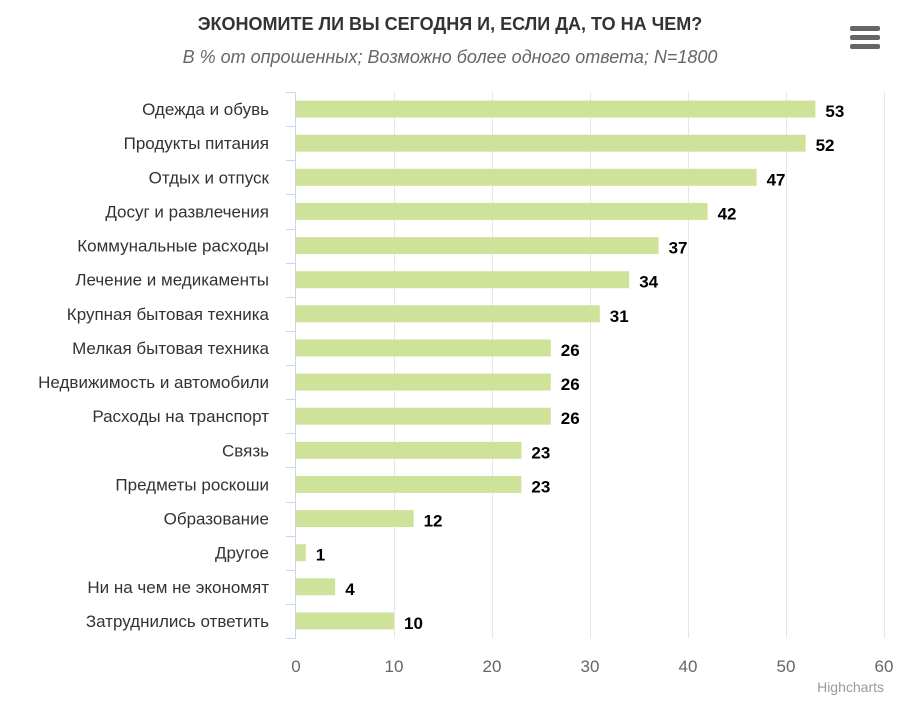  Describe the element at coordinates (786, 666) in the screenshot. I see `x-tick-label: 50` at that location.